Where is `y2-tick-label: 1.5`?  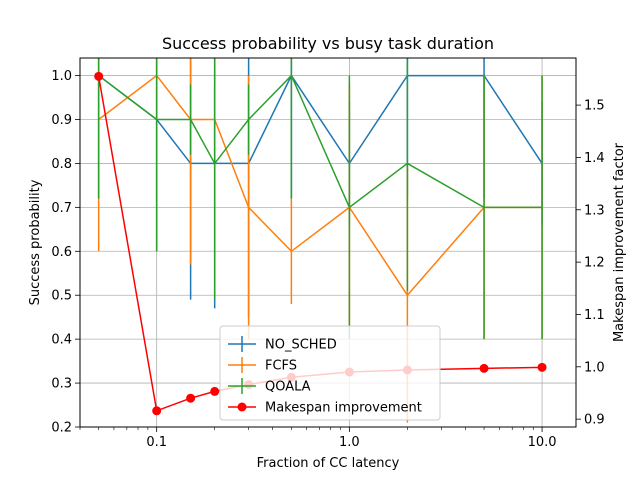 y2-tick-label: 1.5 is located at coordinates (594, 106).